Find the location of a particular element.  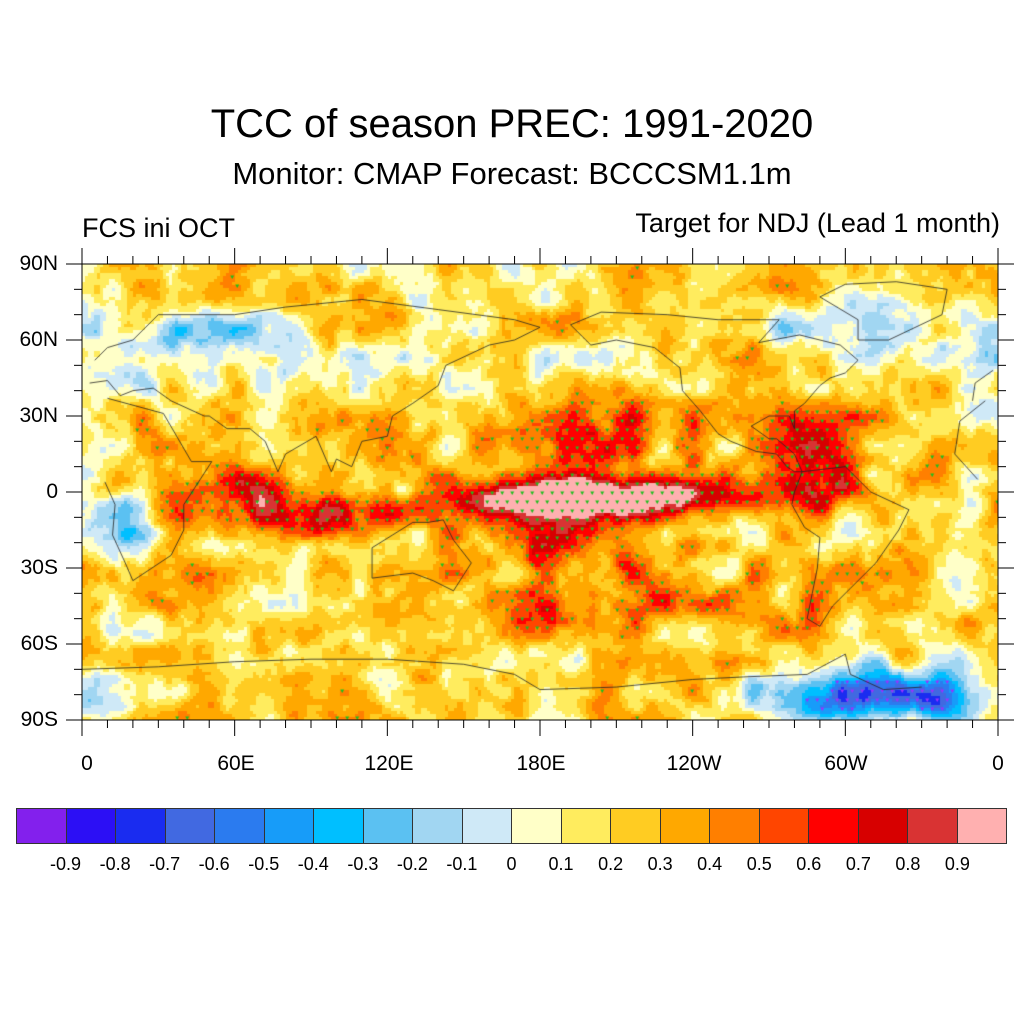

colorbar-label: -0.7 is located at coordinates (165, 864).